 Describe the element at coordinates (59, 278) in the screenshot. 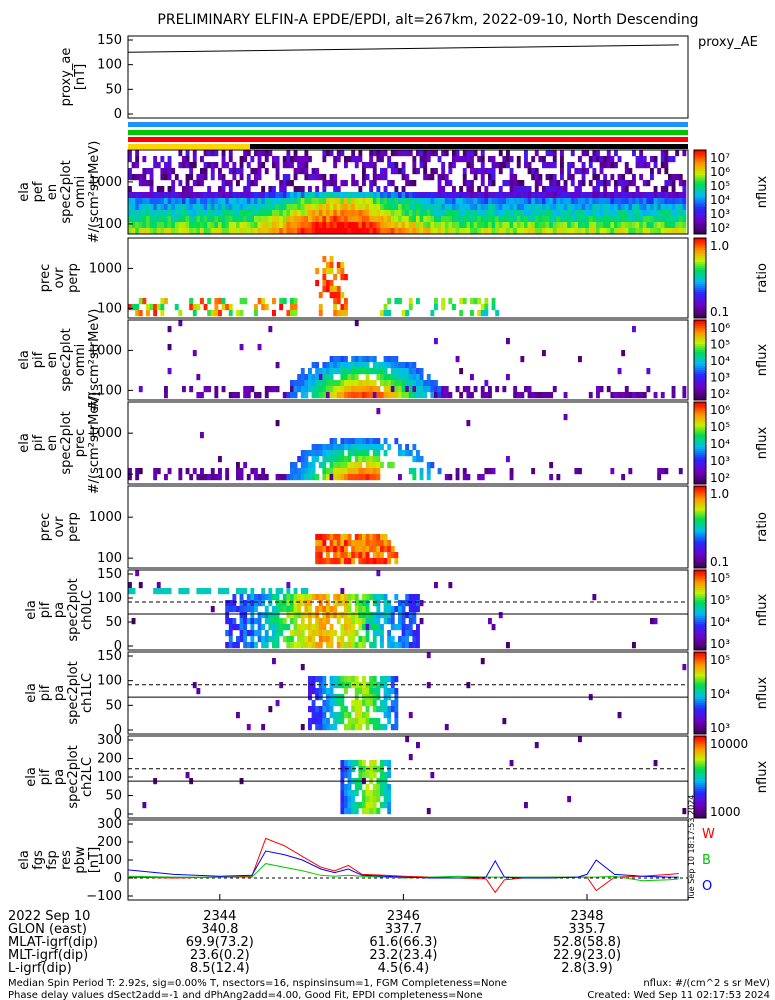

I see `spec-ylabel: prec ovr perp` at that location.